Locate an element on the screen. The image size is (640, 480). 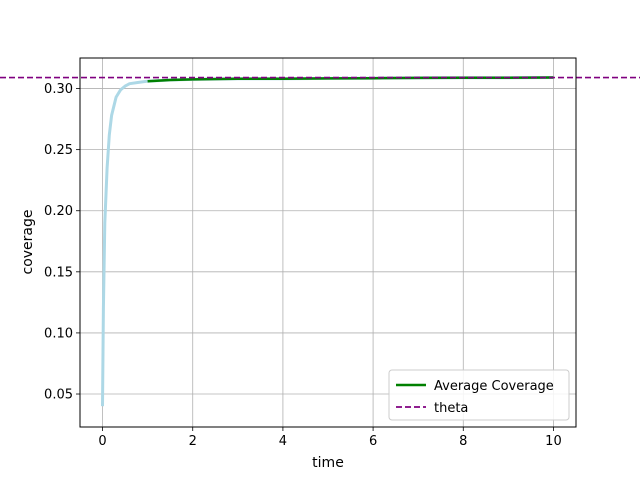
legend-box is located at coordinates (479, 395).